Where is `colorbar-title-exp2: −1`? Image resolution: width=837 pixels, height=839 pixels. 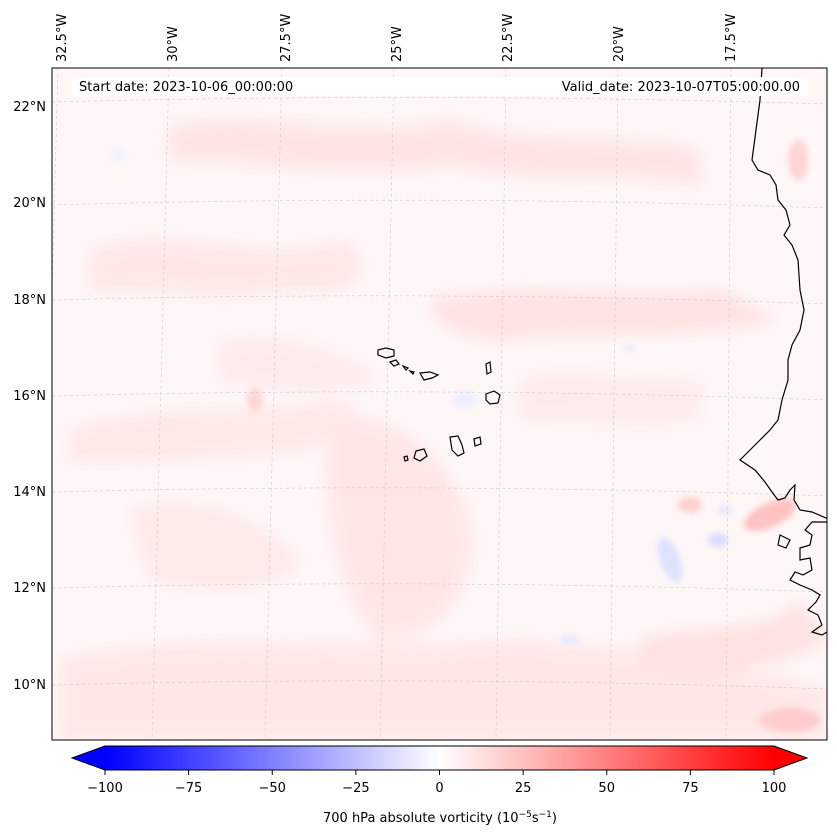 colorbar-title-exp2: −1 is located at coordinates (545, 815).